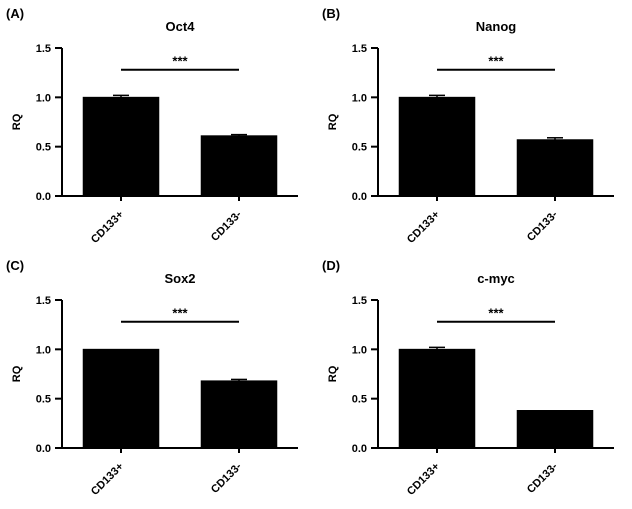 Image resolution: width=632 pixels, height=509 pixels. What do you see at coordinates (474, 273) in the screenshot?
I see `panel-head: (D) c-myc` at bounding box center [474, 273].